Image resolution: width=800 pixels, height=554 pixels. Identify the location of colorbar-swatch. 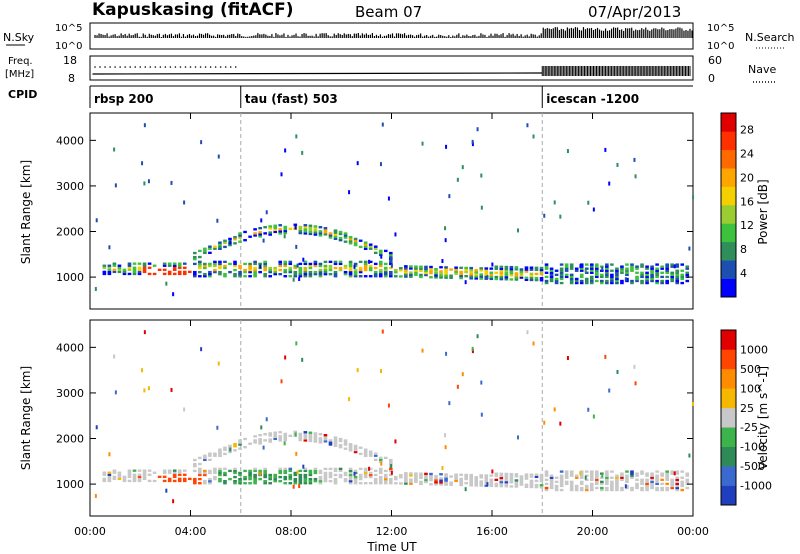
(728, 359).